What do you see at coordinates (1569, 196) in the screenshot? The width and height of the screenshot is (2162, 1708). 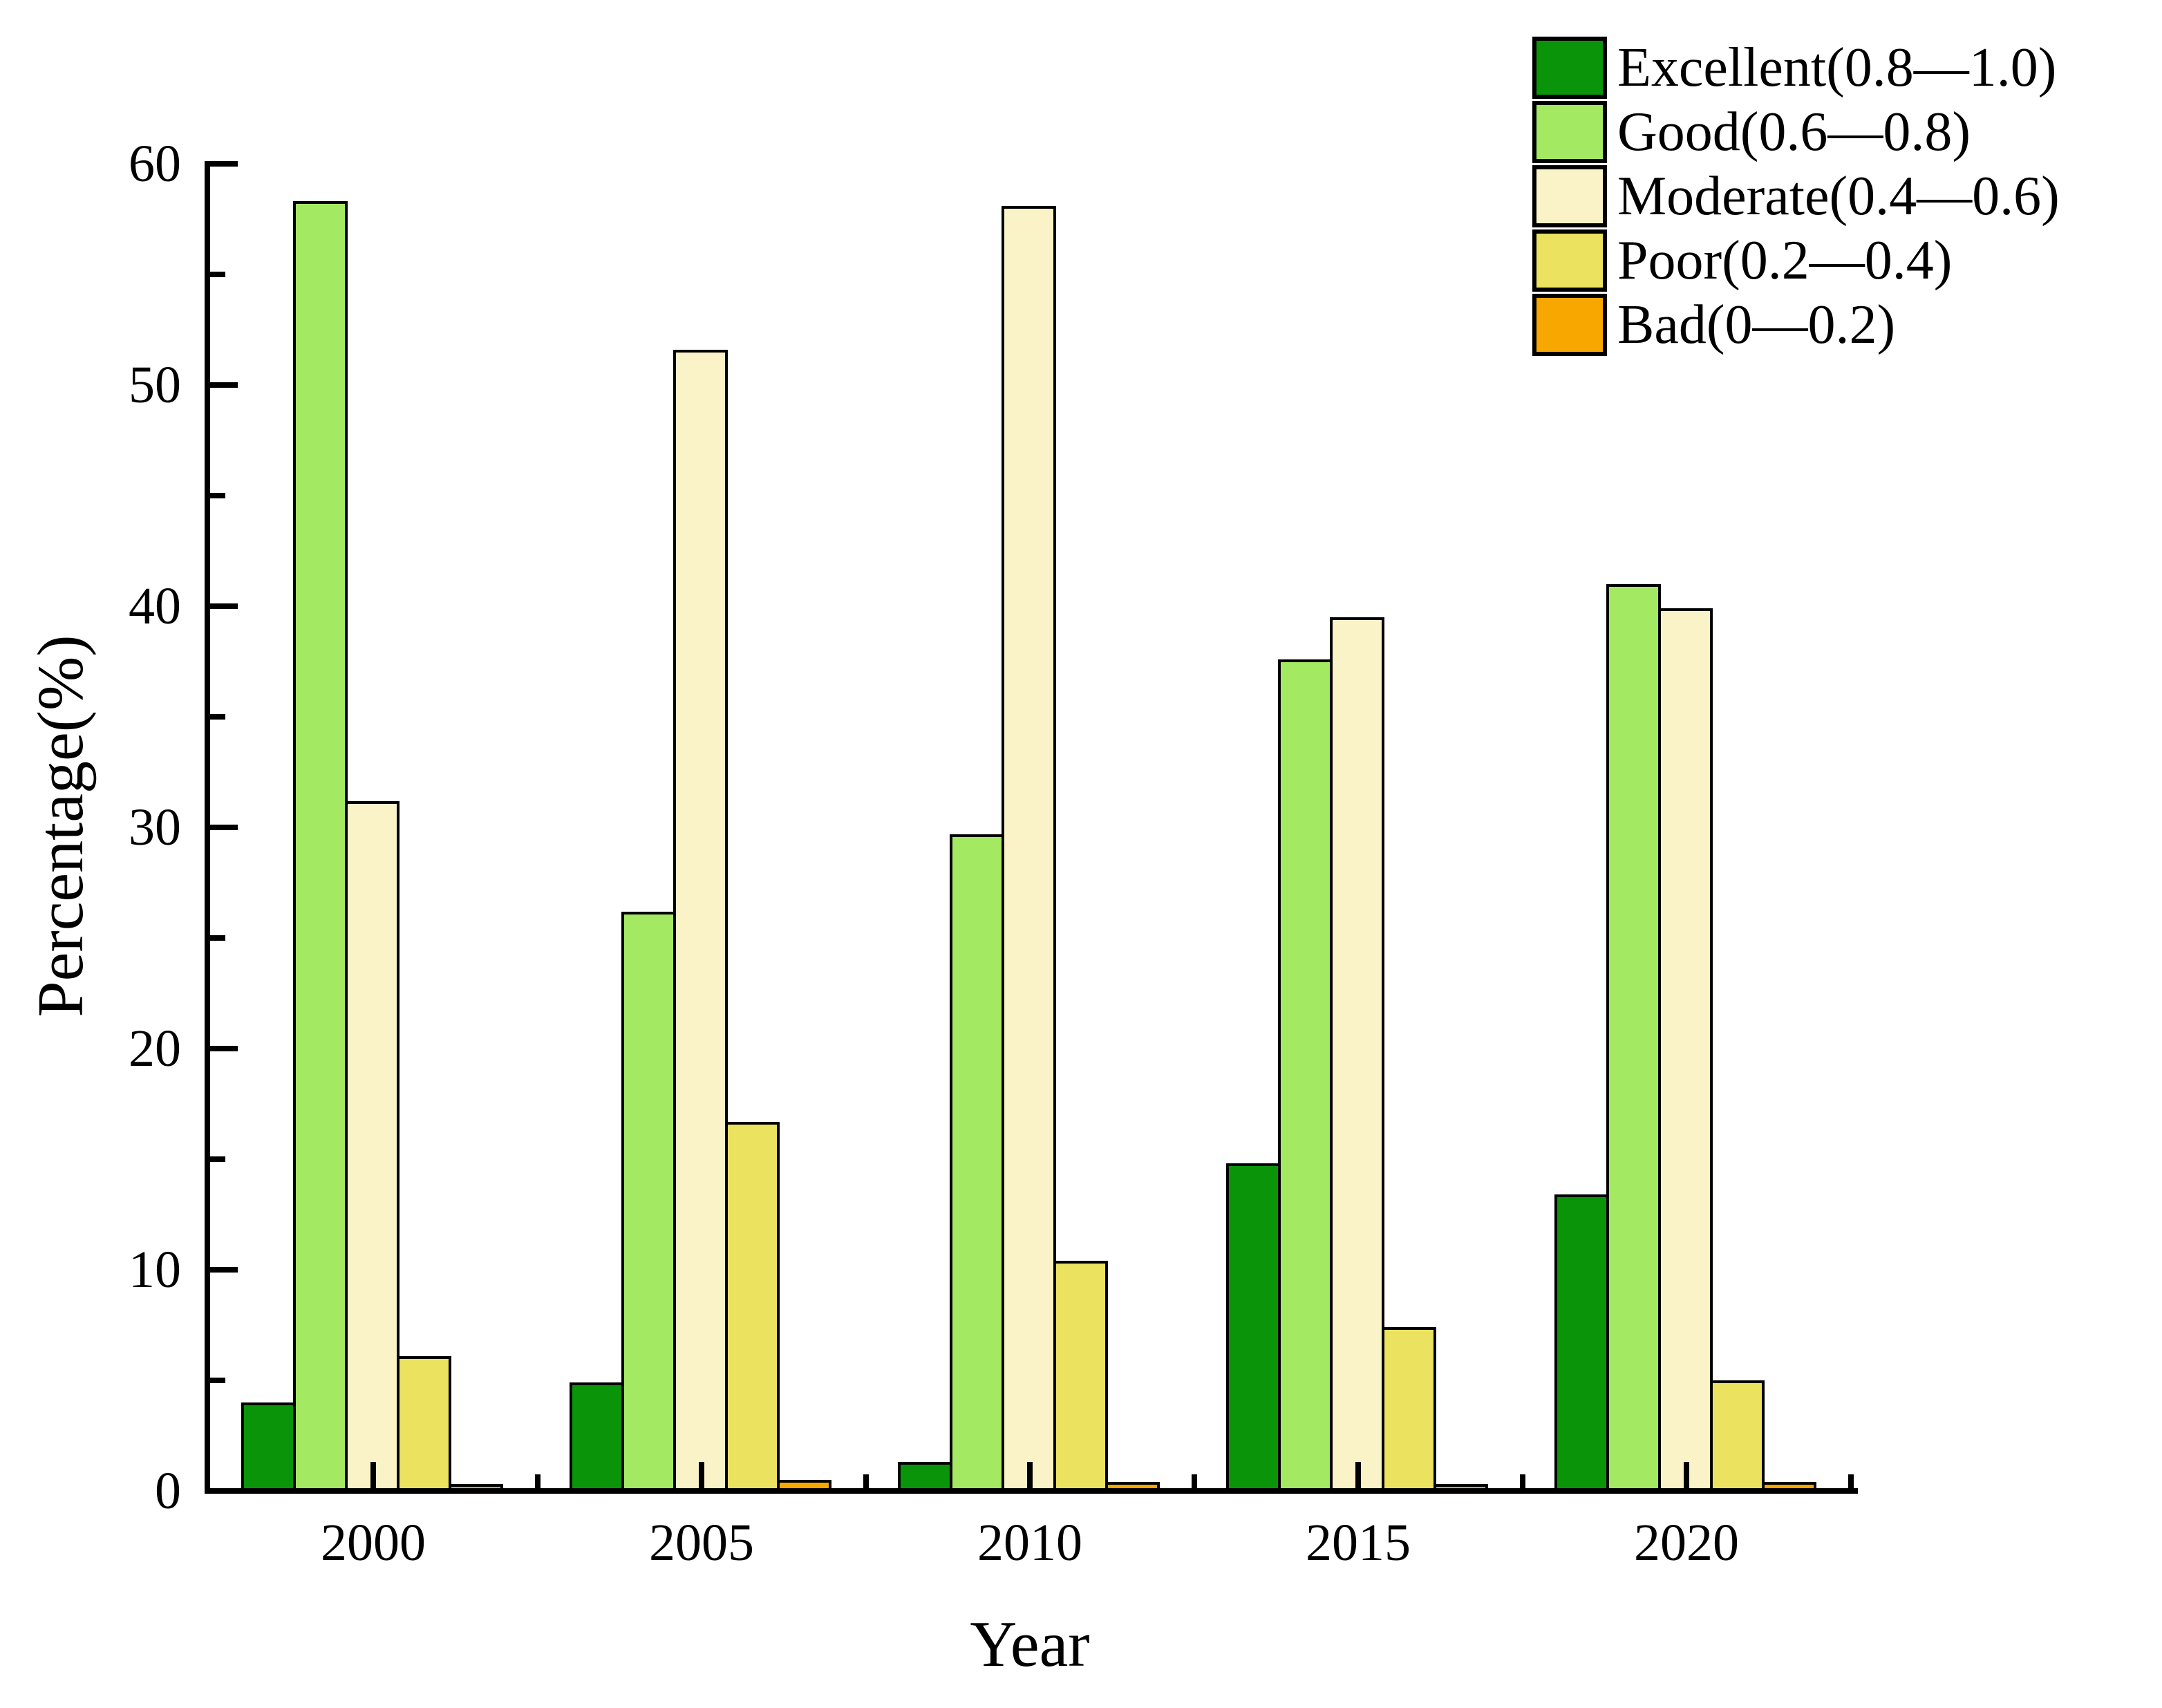 I see `legend-swatch-moderate` at bounding box center [1569, 196].